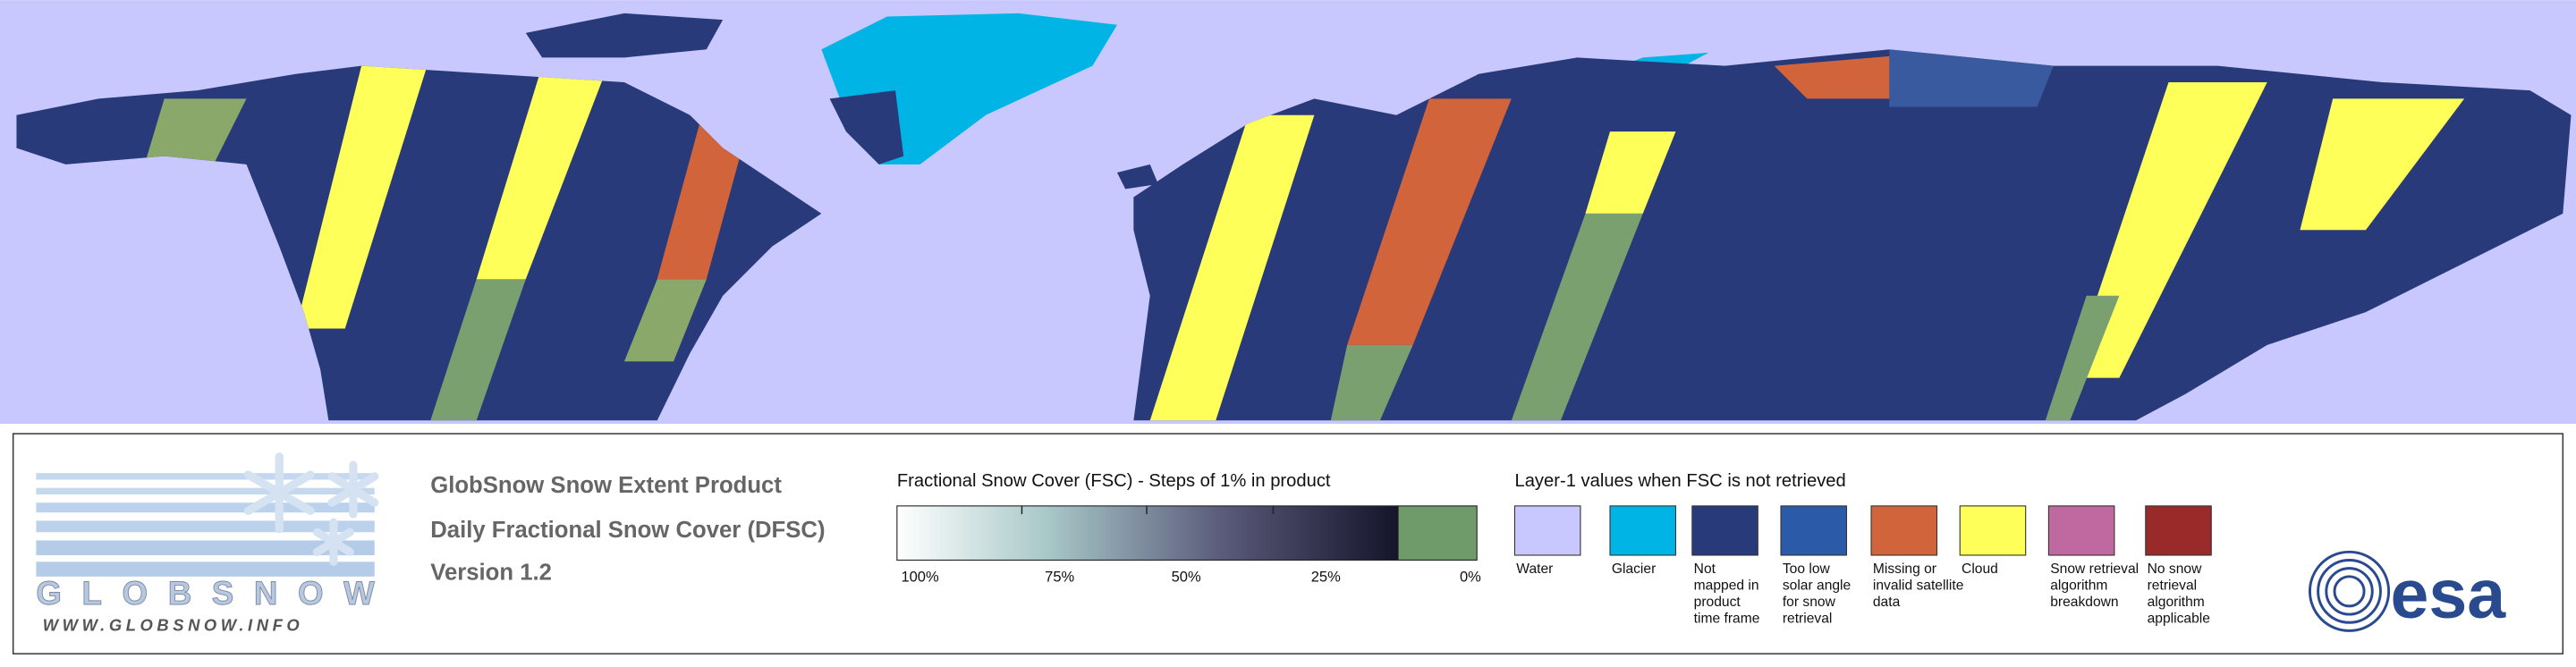 This screenshot has width=2576, height=667. Describe the element at coordinates (173, 625) in the screenshot. I see `logo-url: WWW.GLOBSNOW.INFO` at that location.